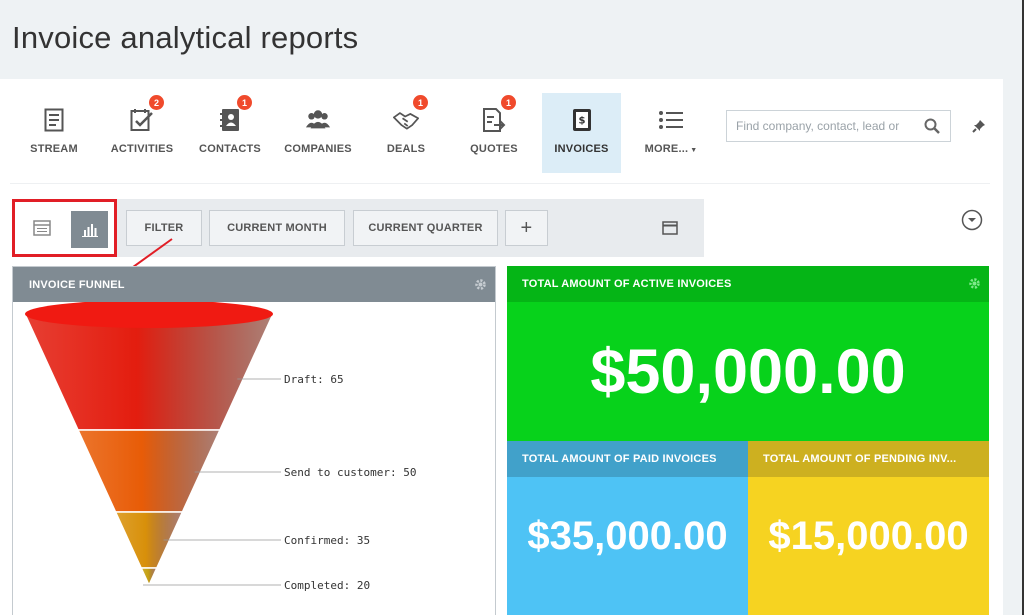 This screenshot has width=1024, height=615. I want to click on pin-icon, so click(979, 128).